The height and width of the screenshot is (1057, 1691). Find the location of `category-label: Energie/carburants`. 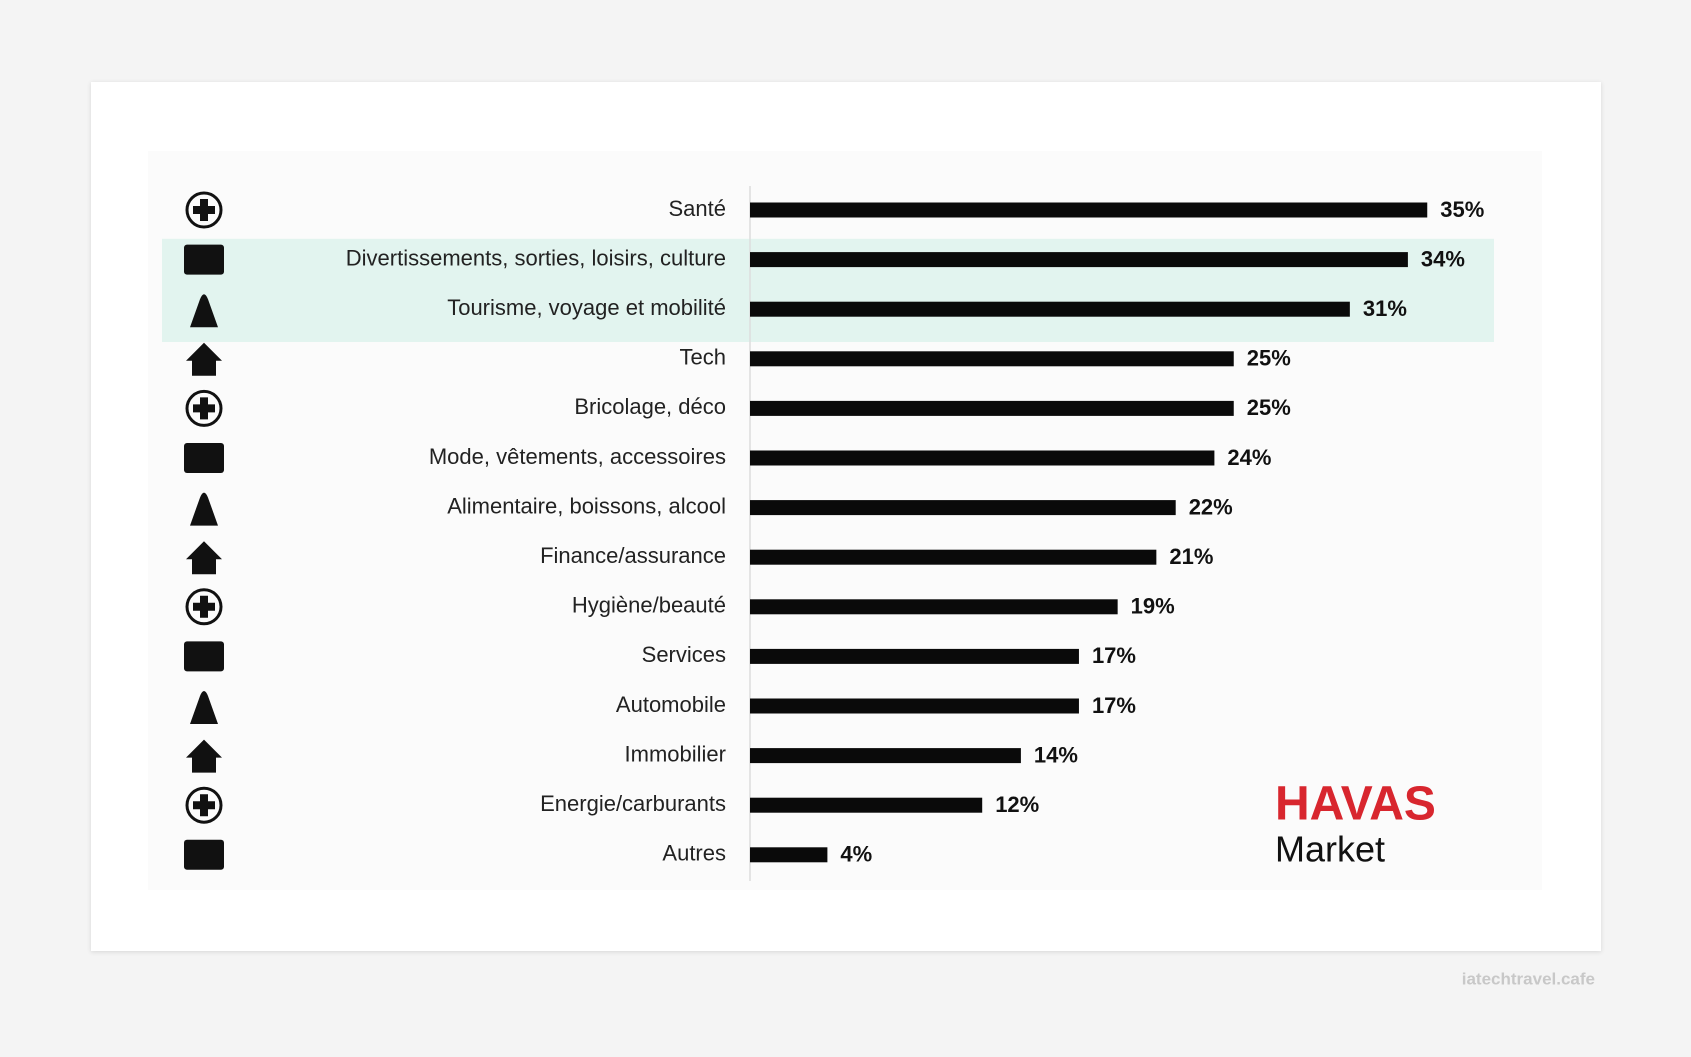

category-label: Energie/carburants is located at coordinates (633, 803).